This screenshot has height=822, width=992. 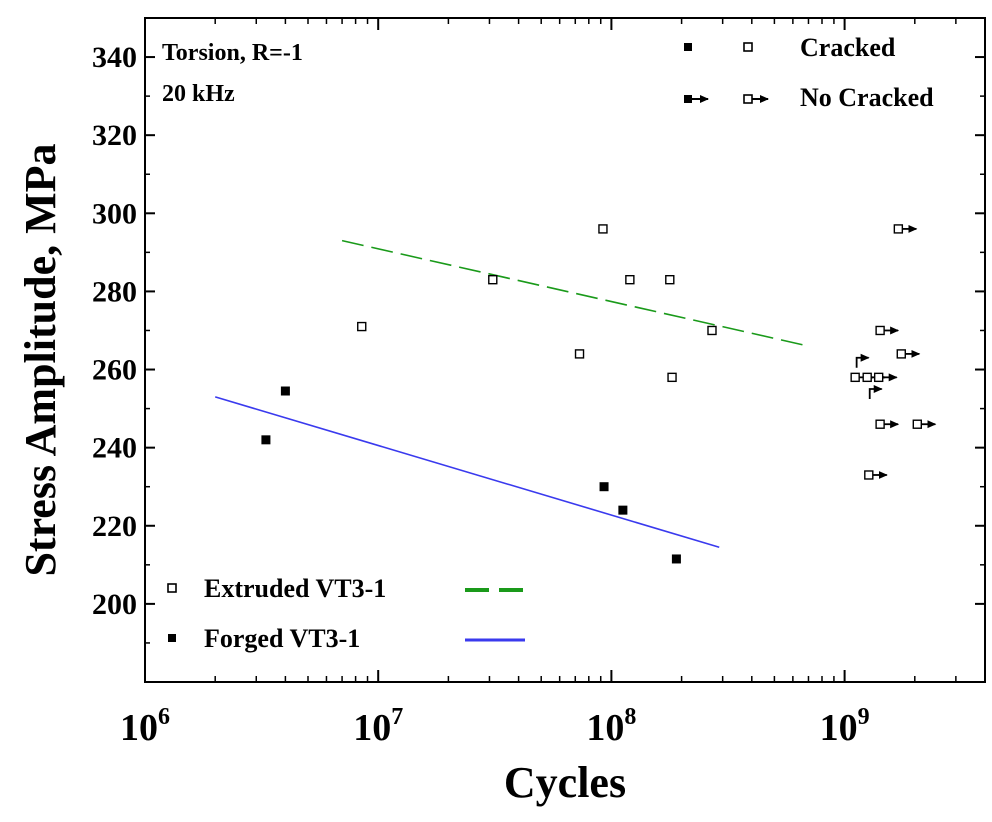 What do you see at coordinates (295, 588) in the screenshot?
I see `legend-label-extruded: Extruded VT3-1` at bounding box center [295, 588].